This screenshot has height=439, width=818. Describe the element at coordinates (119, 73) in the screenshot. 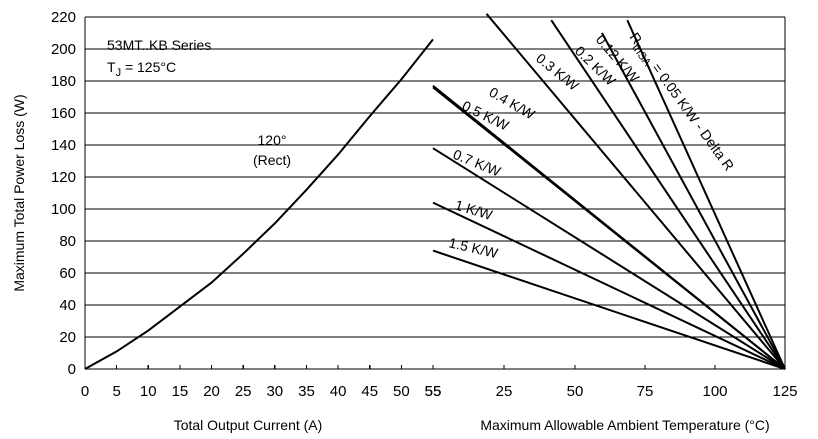

I see `legend-temp-sub: J` at that location.